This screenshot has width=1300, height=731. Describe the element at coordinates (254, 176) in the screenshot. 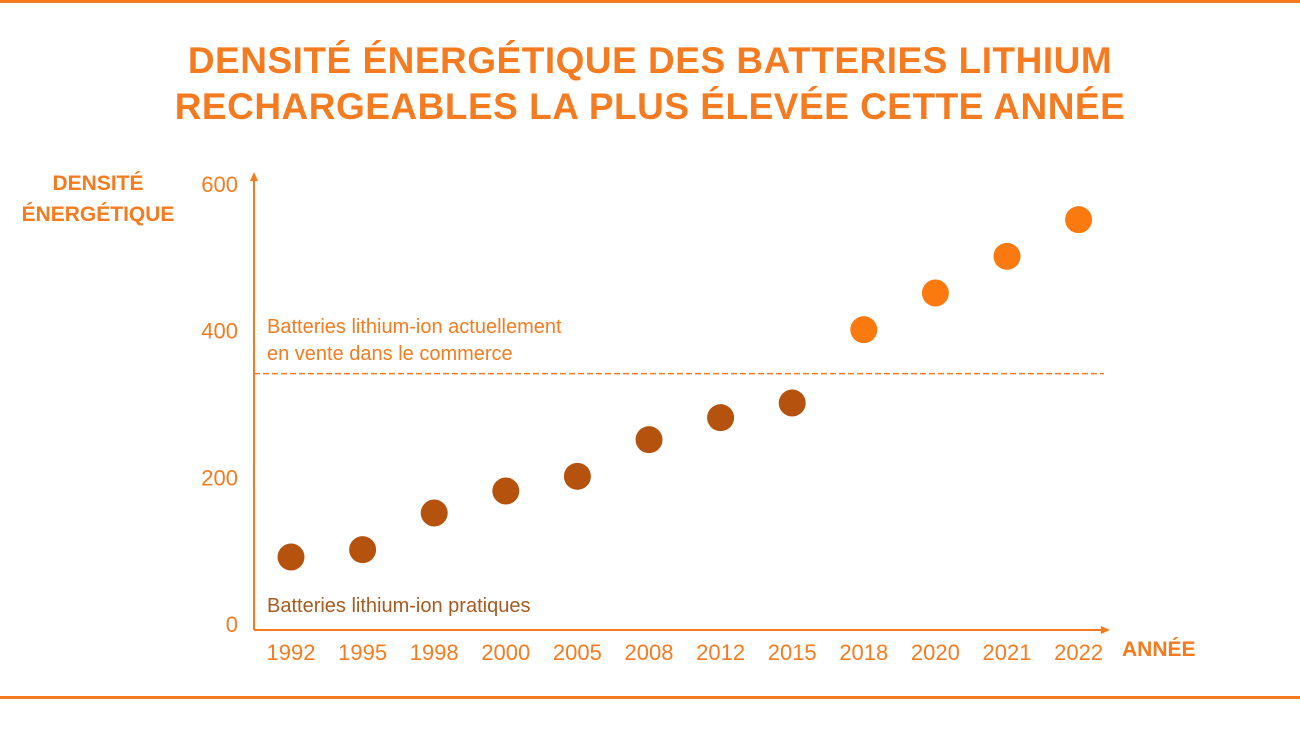

I see `y-axis-arrow` at that location.